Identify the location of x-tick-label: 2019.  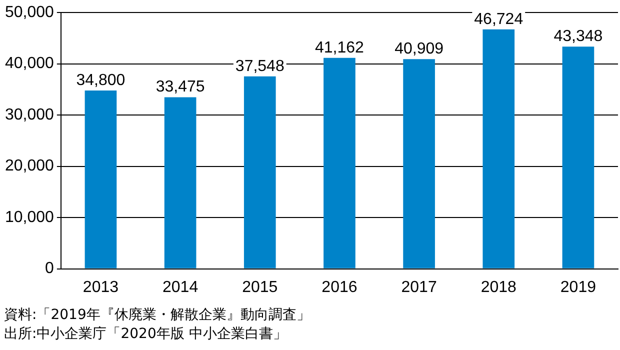
(578, 287).